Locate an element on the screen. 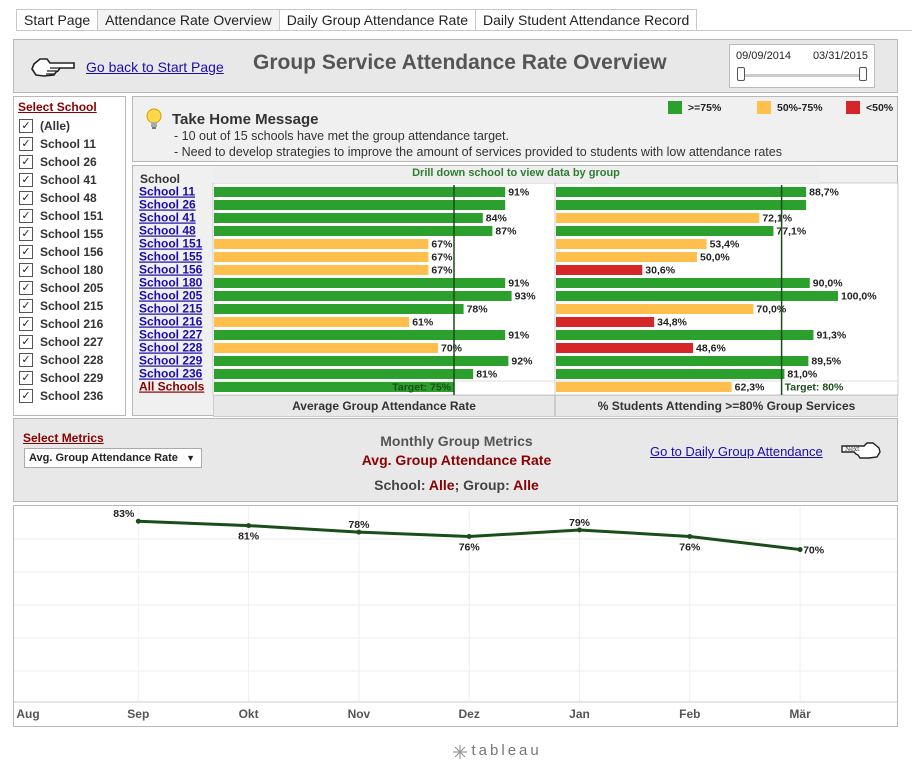  month-tick-label: Okt is located at coordinates (249, 714).